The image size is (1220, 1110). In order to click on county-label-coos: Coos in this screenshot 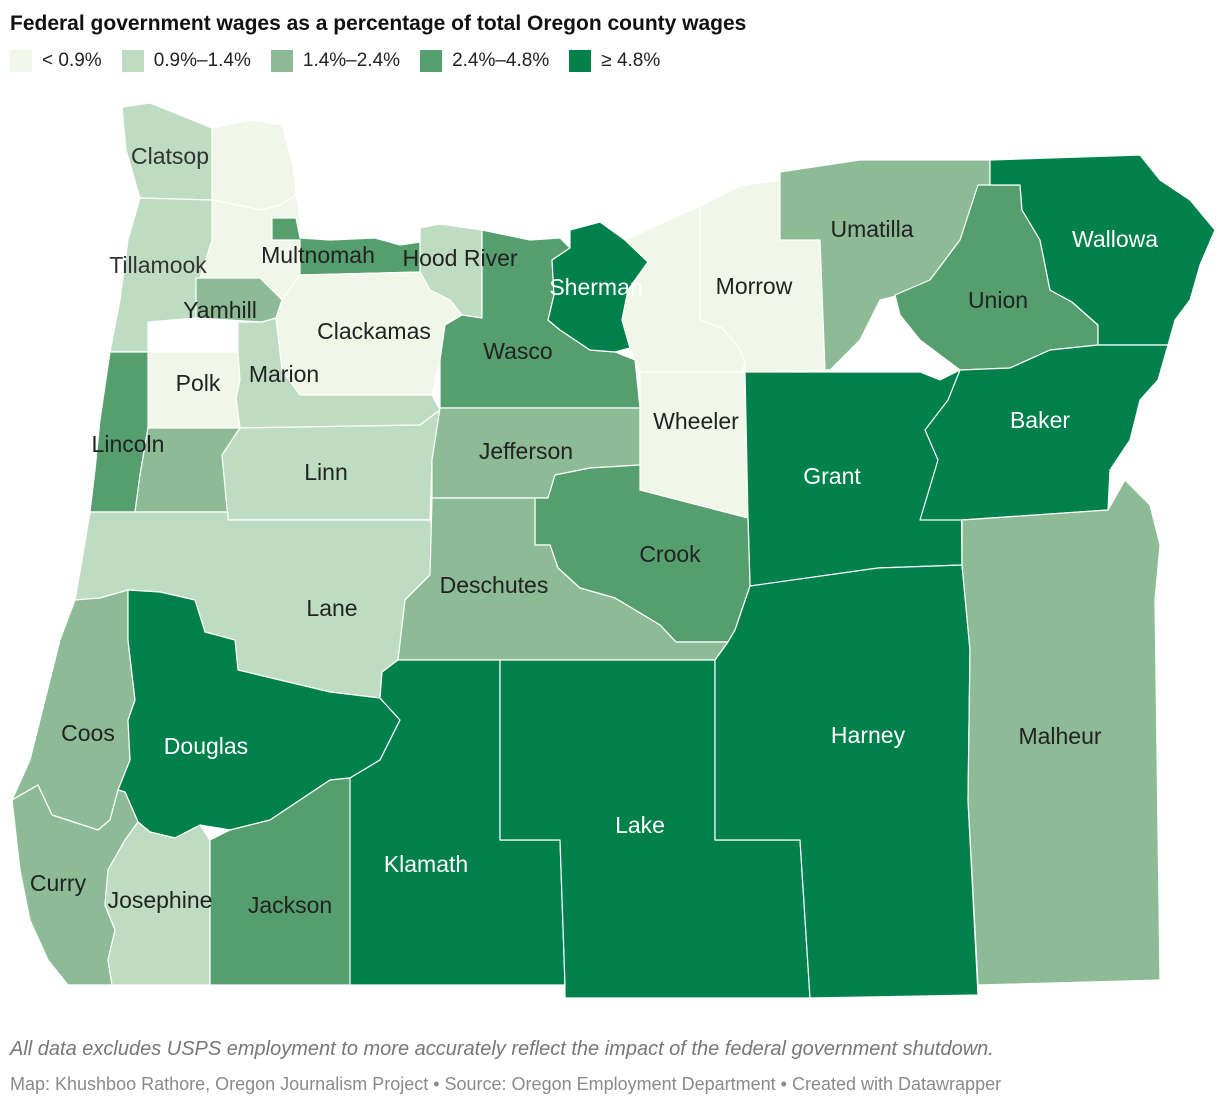, I will do `click(88, 733)`.